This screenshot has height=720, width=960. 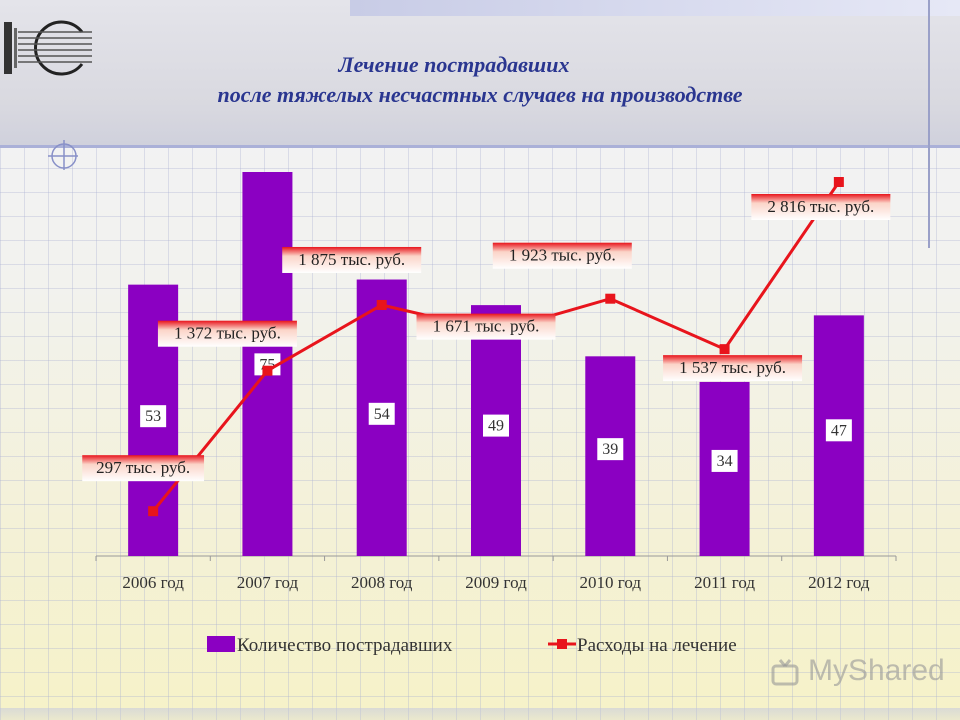 I want to click on x-tick-label: 2006 год, so click(x=153, y=582).